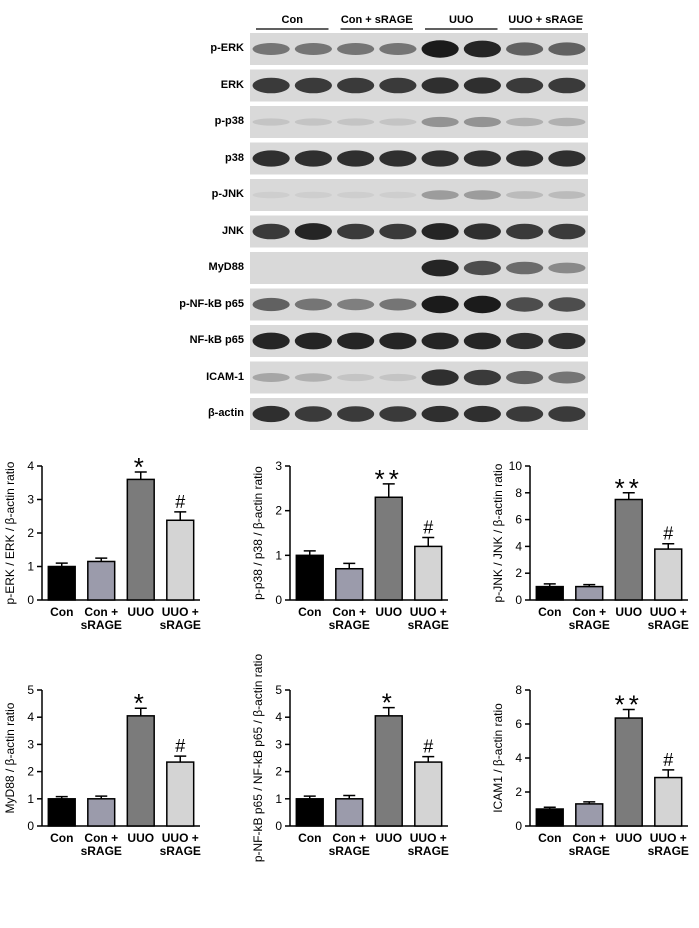 The height and width of the screenshot is (928, 699). What do you see at coordinates (227, 194) in the screenshot?
I see `blot-row-label: p-JNK` at bounding box center [227, 194].